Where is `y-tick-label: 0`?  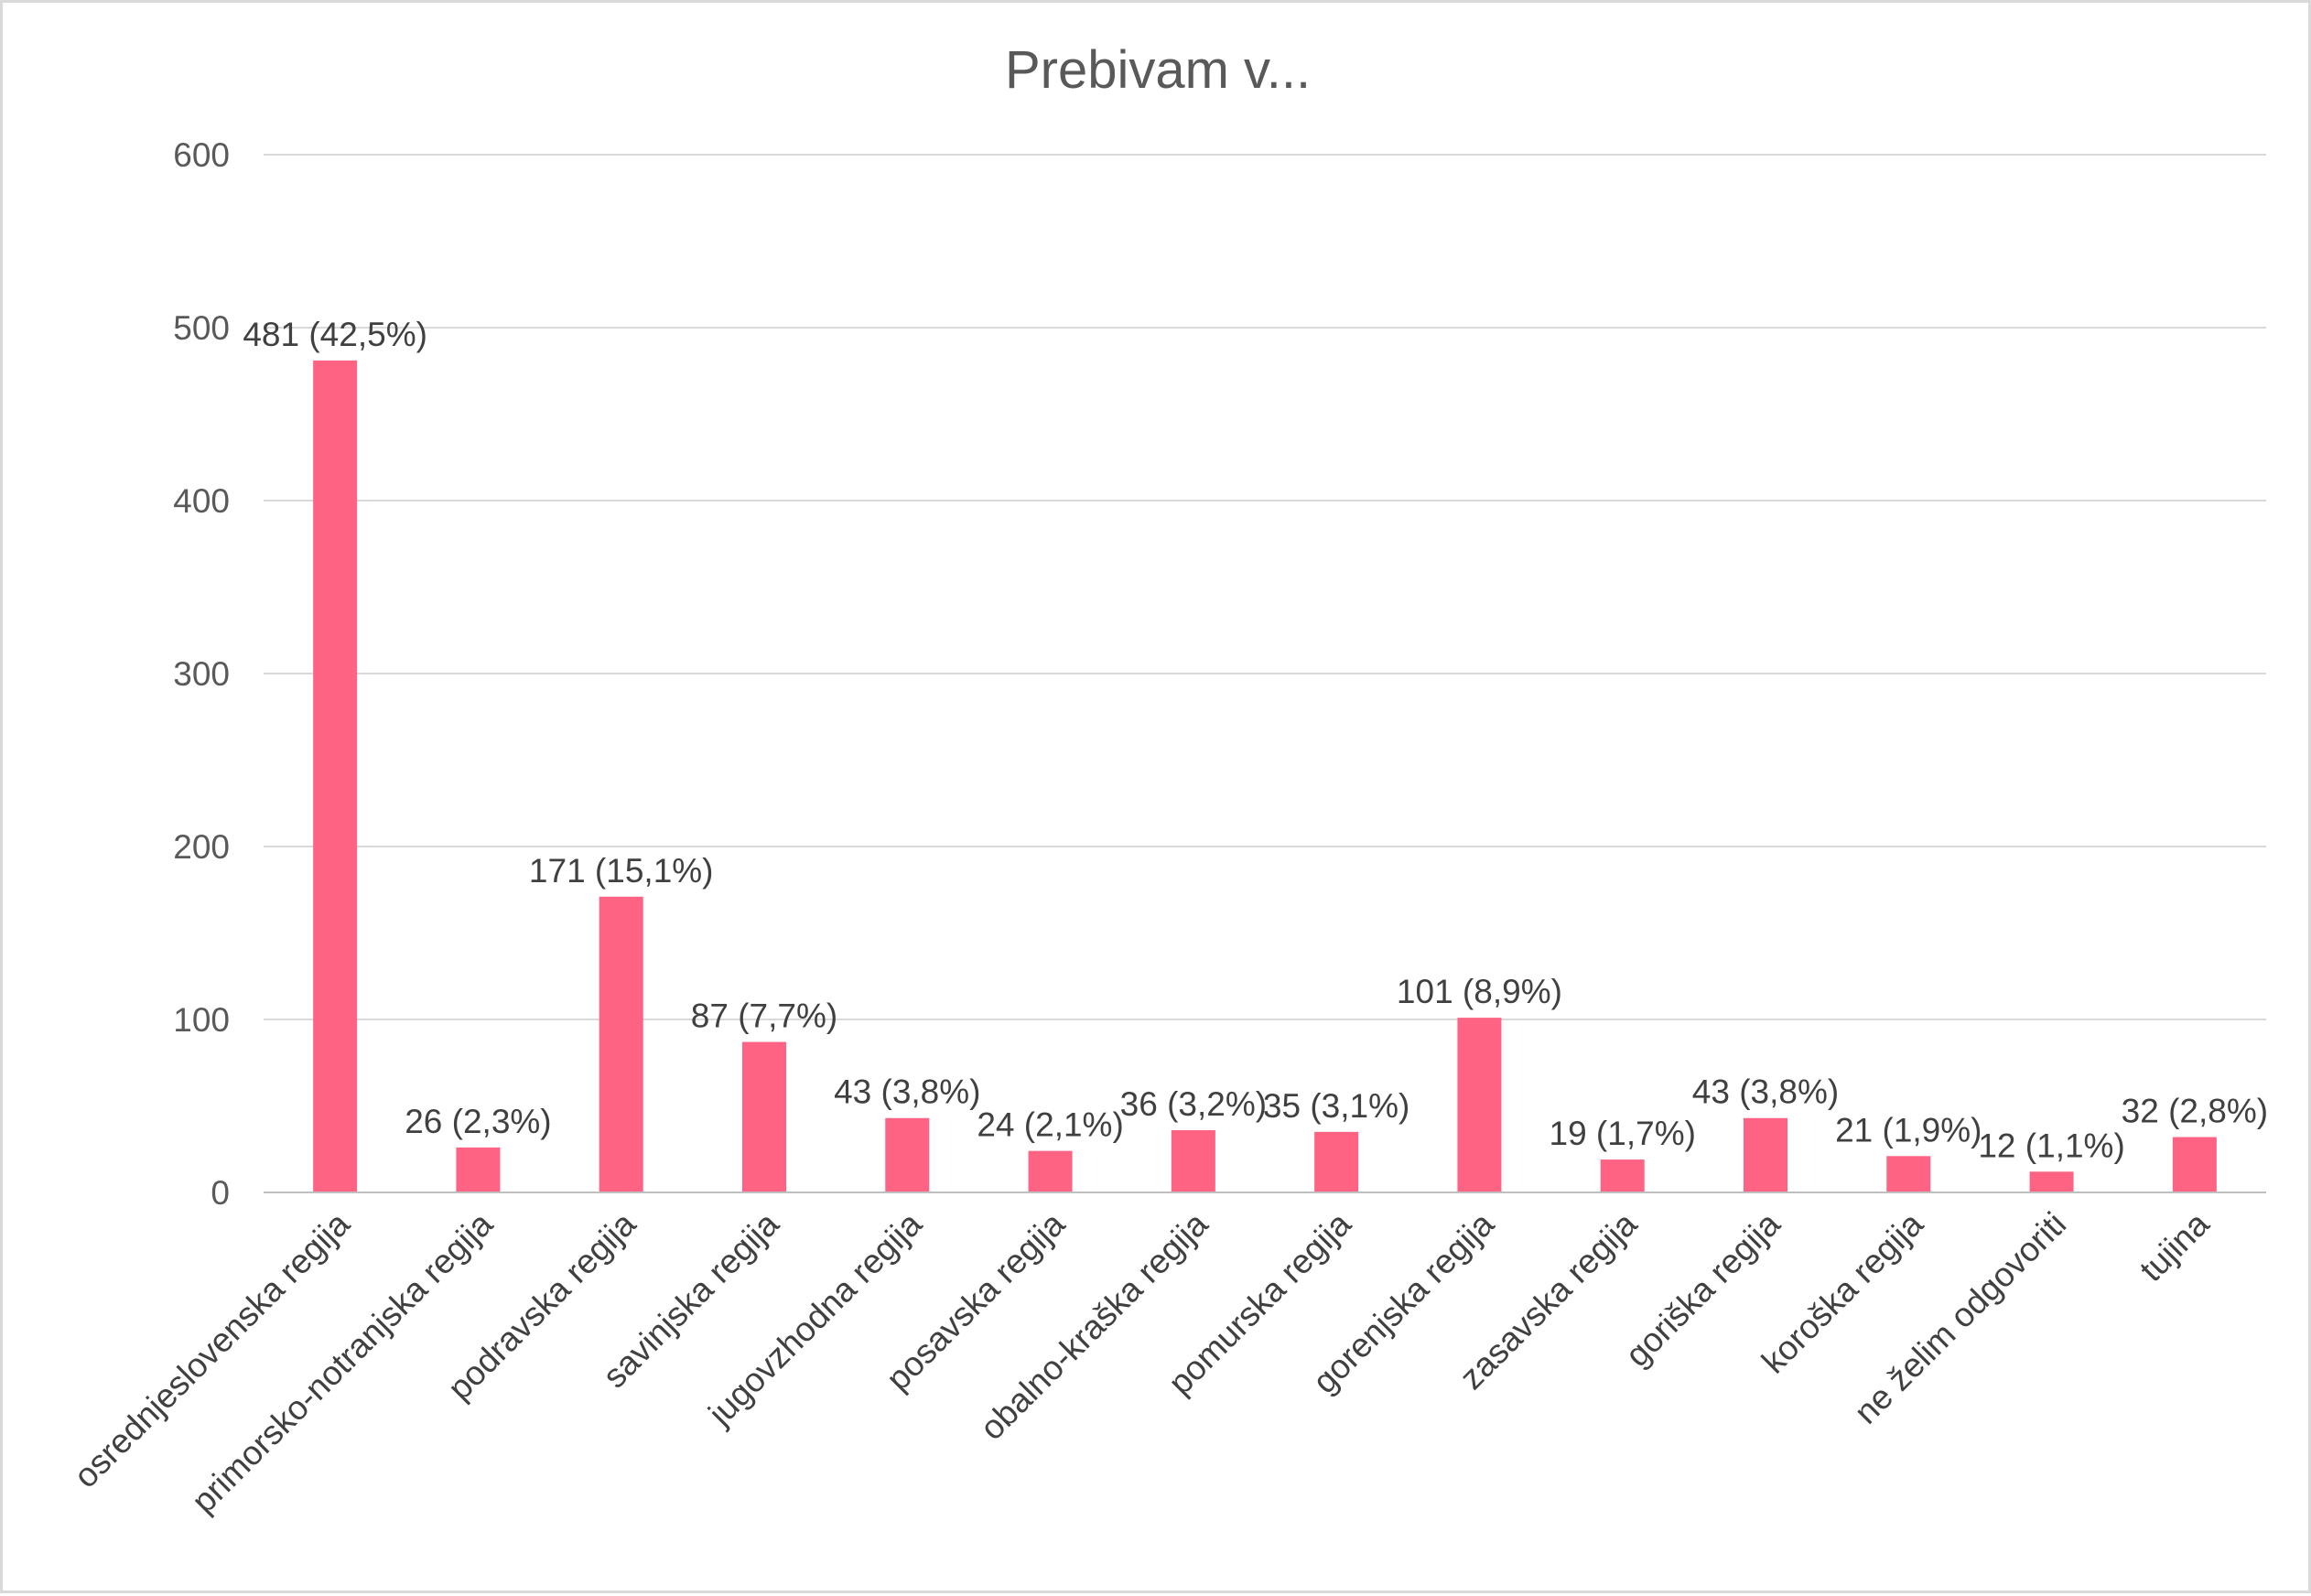
y-tick-label: 0 is located at coordinates (221, 1193).